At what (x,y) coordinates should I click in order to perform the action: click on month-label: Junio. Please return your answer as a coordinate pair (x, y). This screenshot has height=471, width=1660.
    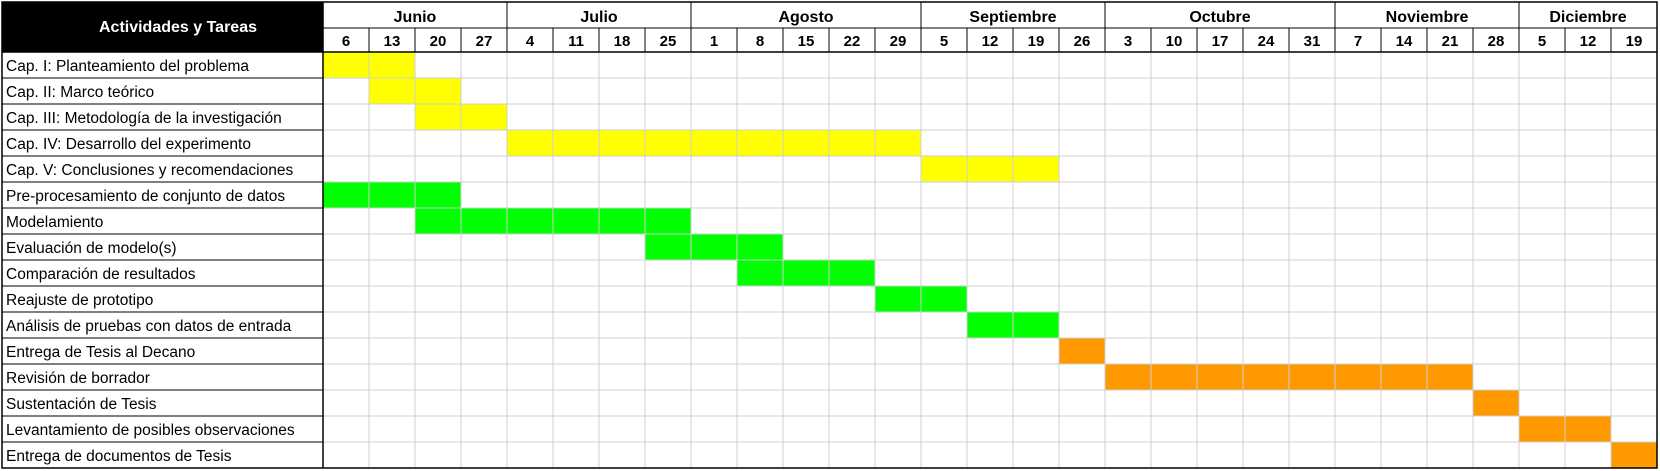
    Looking at the image, I should click on (415, 17).